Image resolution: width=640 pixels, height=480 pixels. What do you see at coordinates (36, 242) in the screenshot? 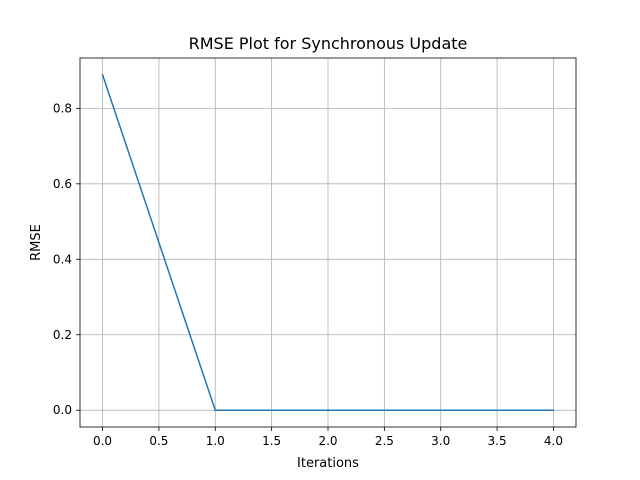
I see `y-axis-label: RMSE` at bounding box center [36, 242].